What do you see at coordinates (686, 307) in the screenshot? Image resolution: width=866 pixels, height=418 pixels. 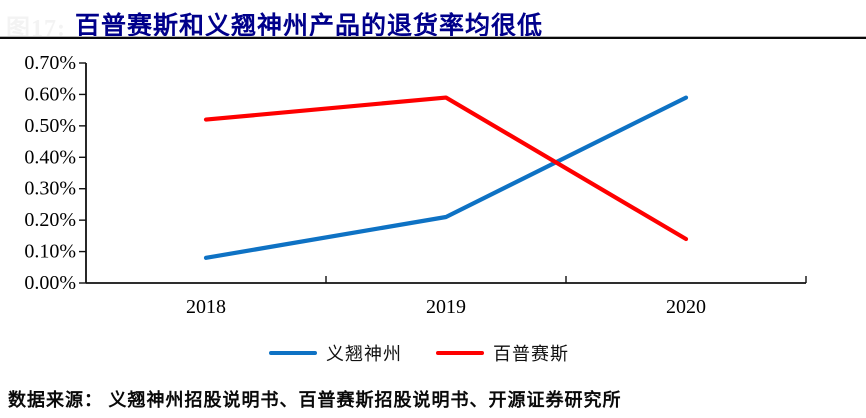 I see `x-tick-label: 2020` at bounding box center [686, 307].